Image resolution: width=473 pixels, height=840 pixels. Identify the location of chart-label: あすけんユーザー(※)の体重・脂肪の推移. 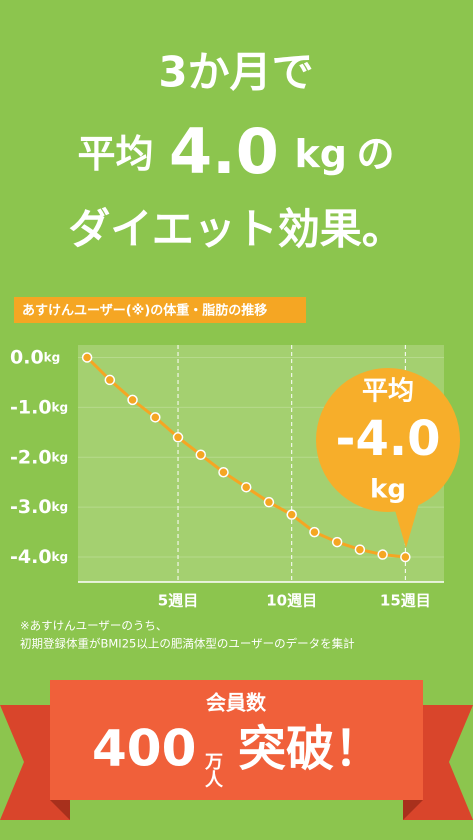
(144, 311).